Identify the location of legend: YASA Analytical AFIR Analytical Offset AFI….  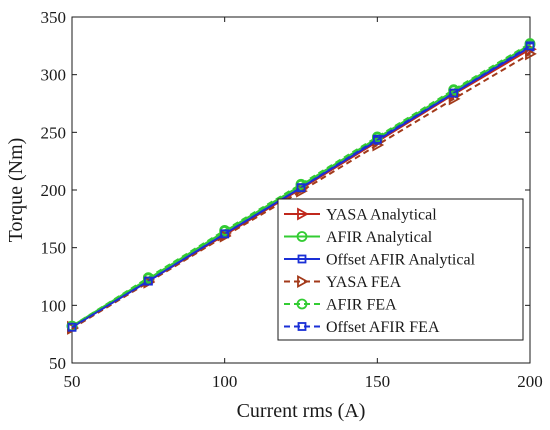
(400, 269).